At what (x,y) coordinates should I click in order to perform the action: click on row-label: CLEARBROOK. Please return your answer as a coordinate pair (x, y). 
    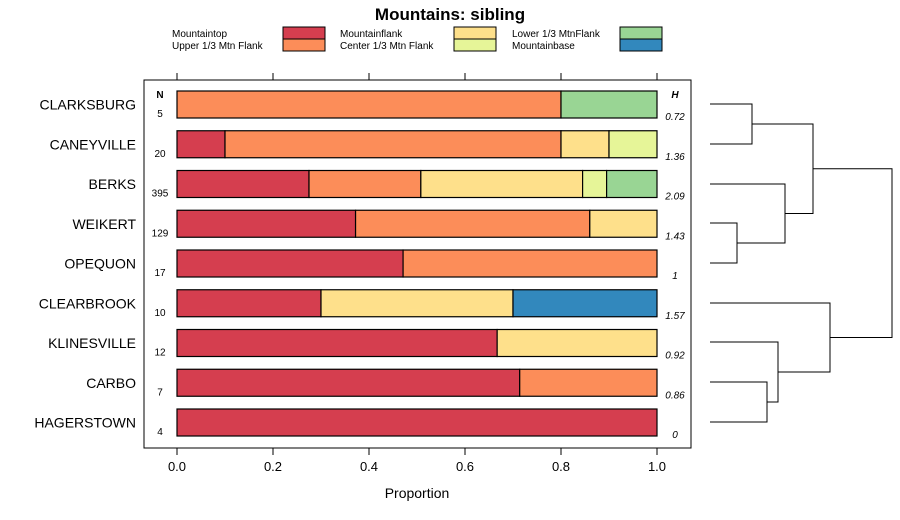
    Looking at the image, I should click on (88, 303).